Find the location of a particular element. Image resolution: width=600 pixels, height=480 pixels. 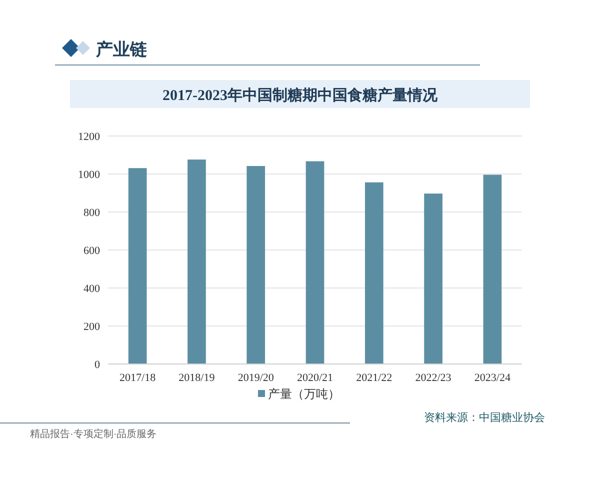

legend-label: 产量（万吨） is located at coordinates (304, 394).